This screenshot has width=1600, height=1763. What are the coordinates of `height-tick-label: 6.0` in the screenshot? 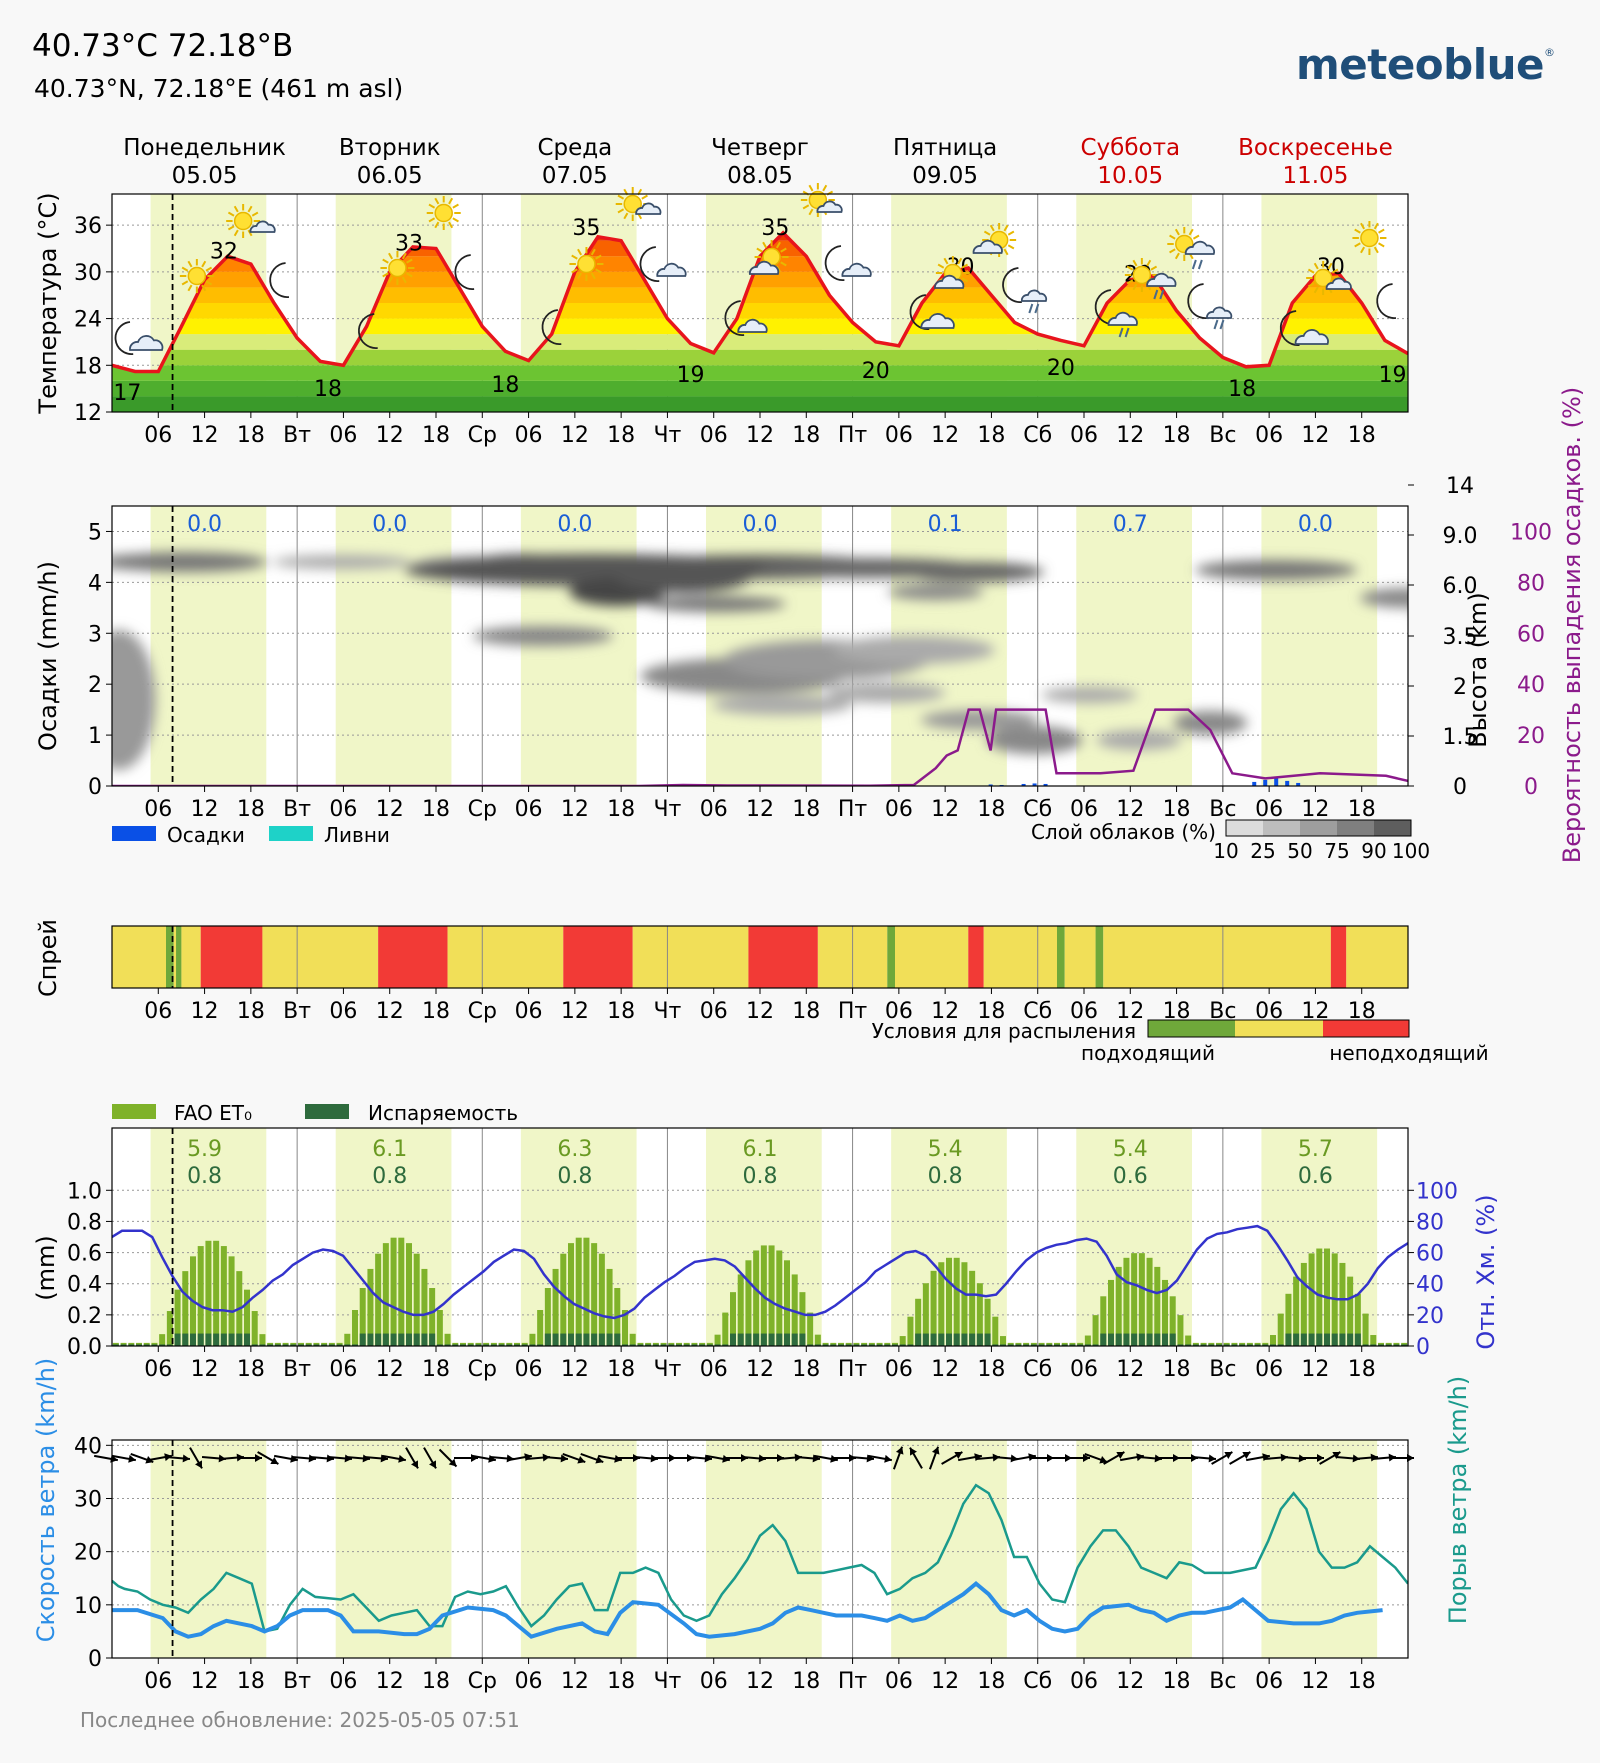 It's located at (1460, 586).